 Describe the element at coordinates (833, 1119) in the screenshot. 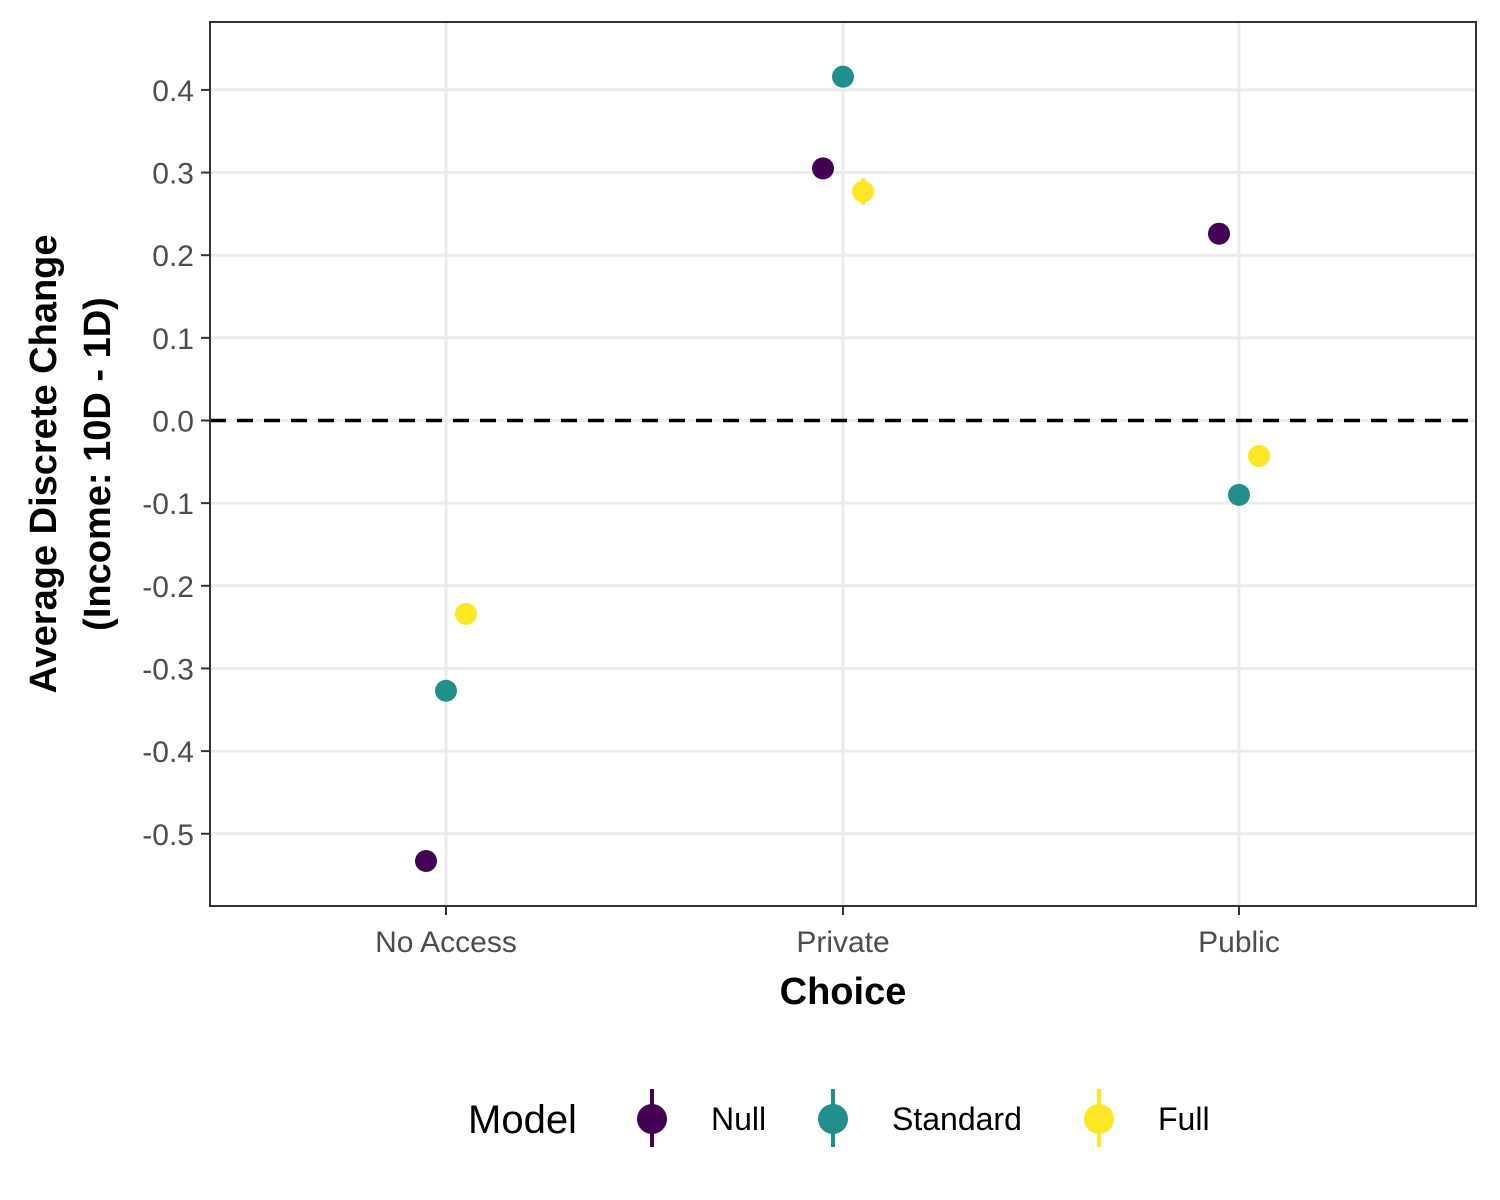

I see `legend-key-point-standard` at that location.